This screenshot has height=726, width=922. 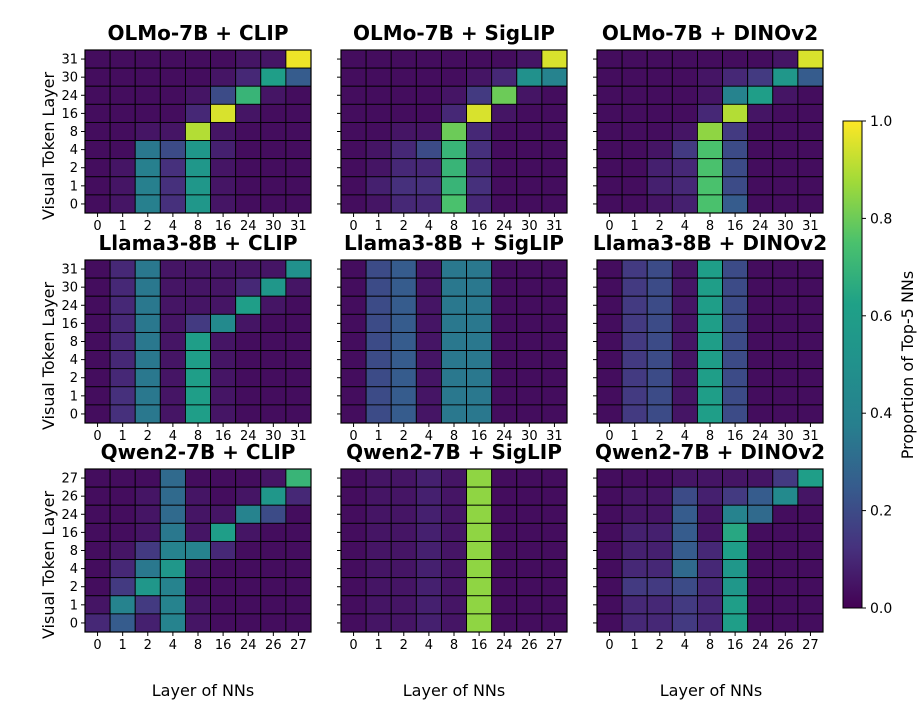 What do you see at coordinates (810, 226) in the screenshot?
I see `x-tick-label: 31` at bounding box center [810, 226].